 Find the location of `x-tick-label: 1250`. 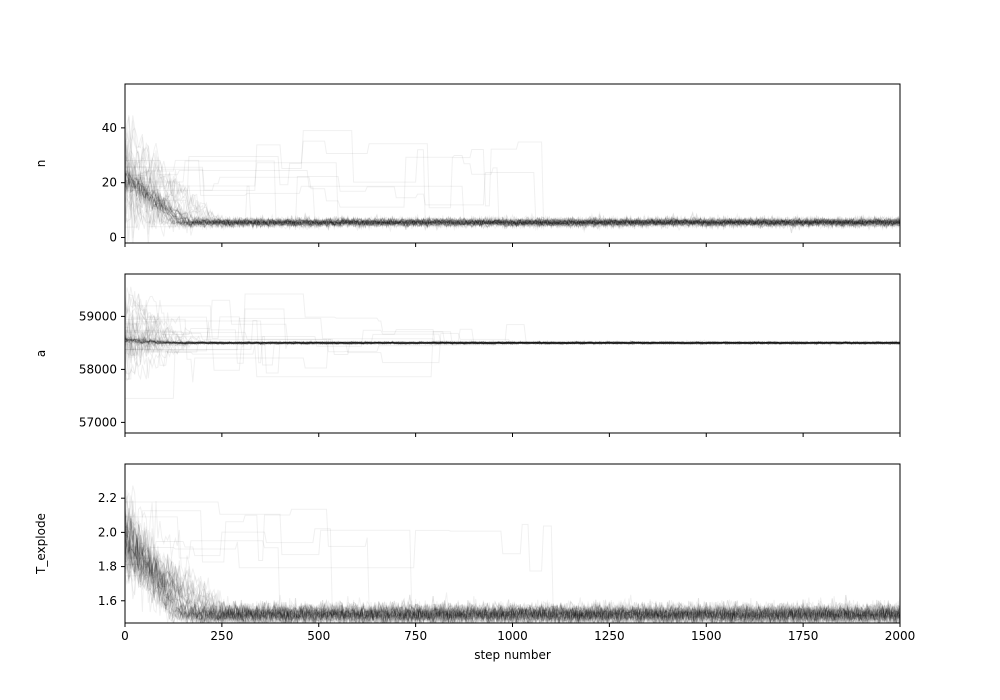

x-tick-label: 1250 is located at coordinates (609, 636).